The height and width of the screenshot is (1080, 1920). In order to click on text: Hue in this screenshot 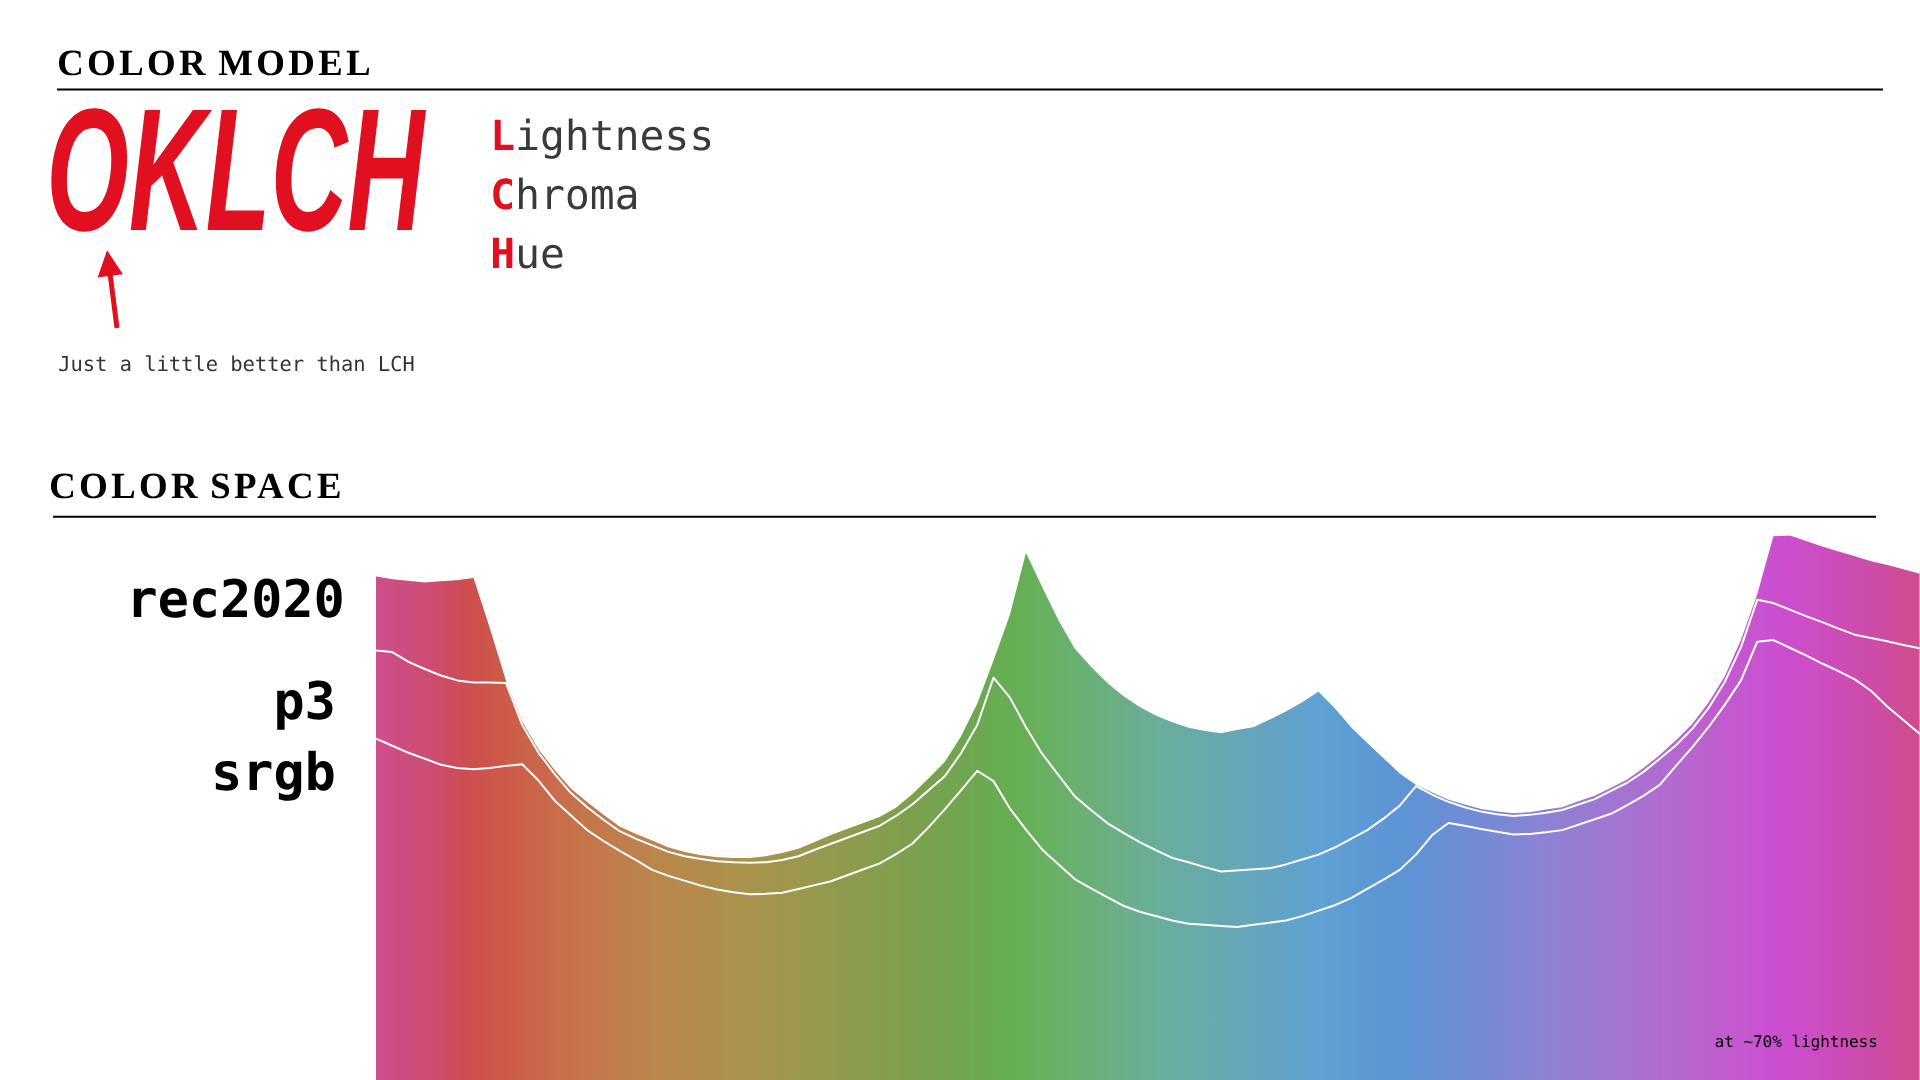, I will do `click(527, 253)`.